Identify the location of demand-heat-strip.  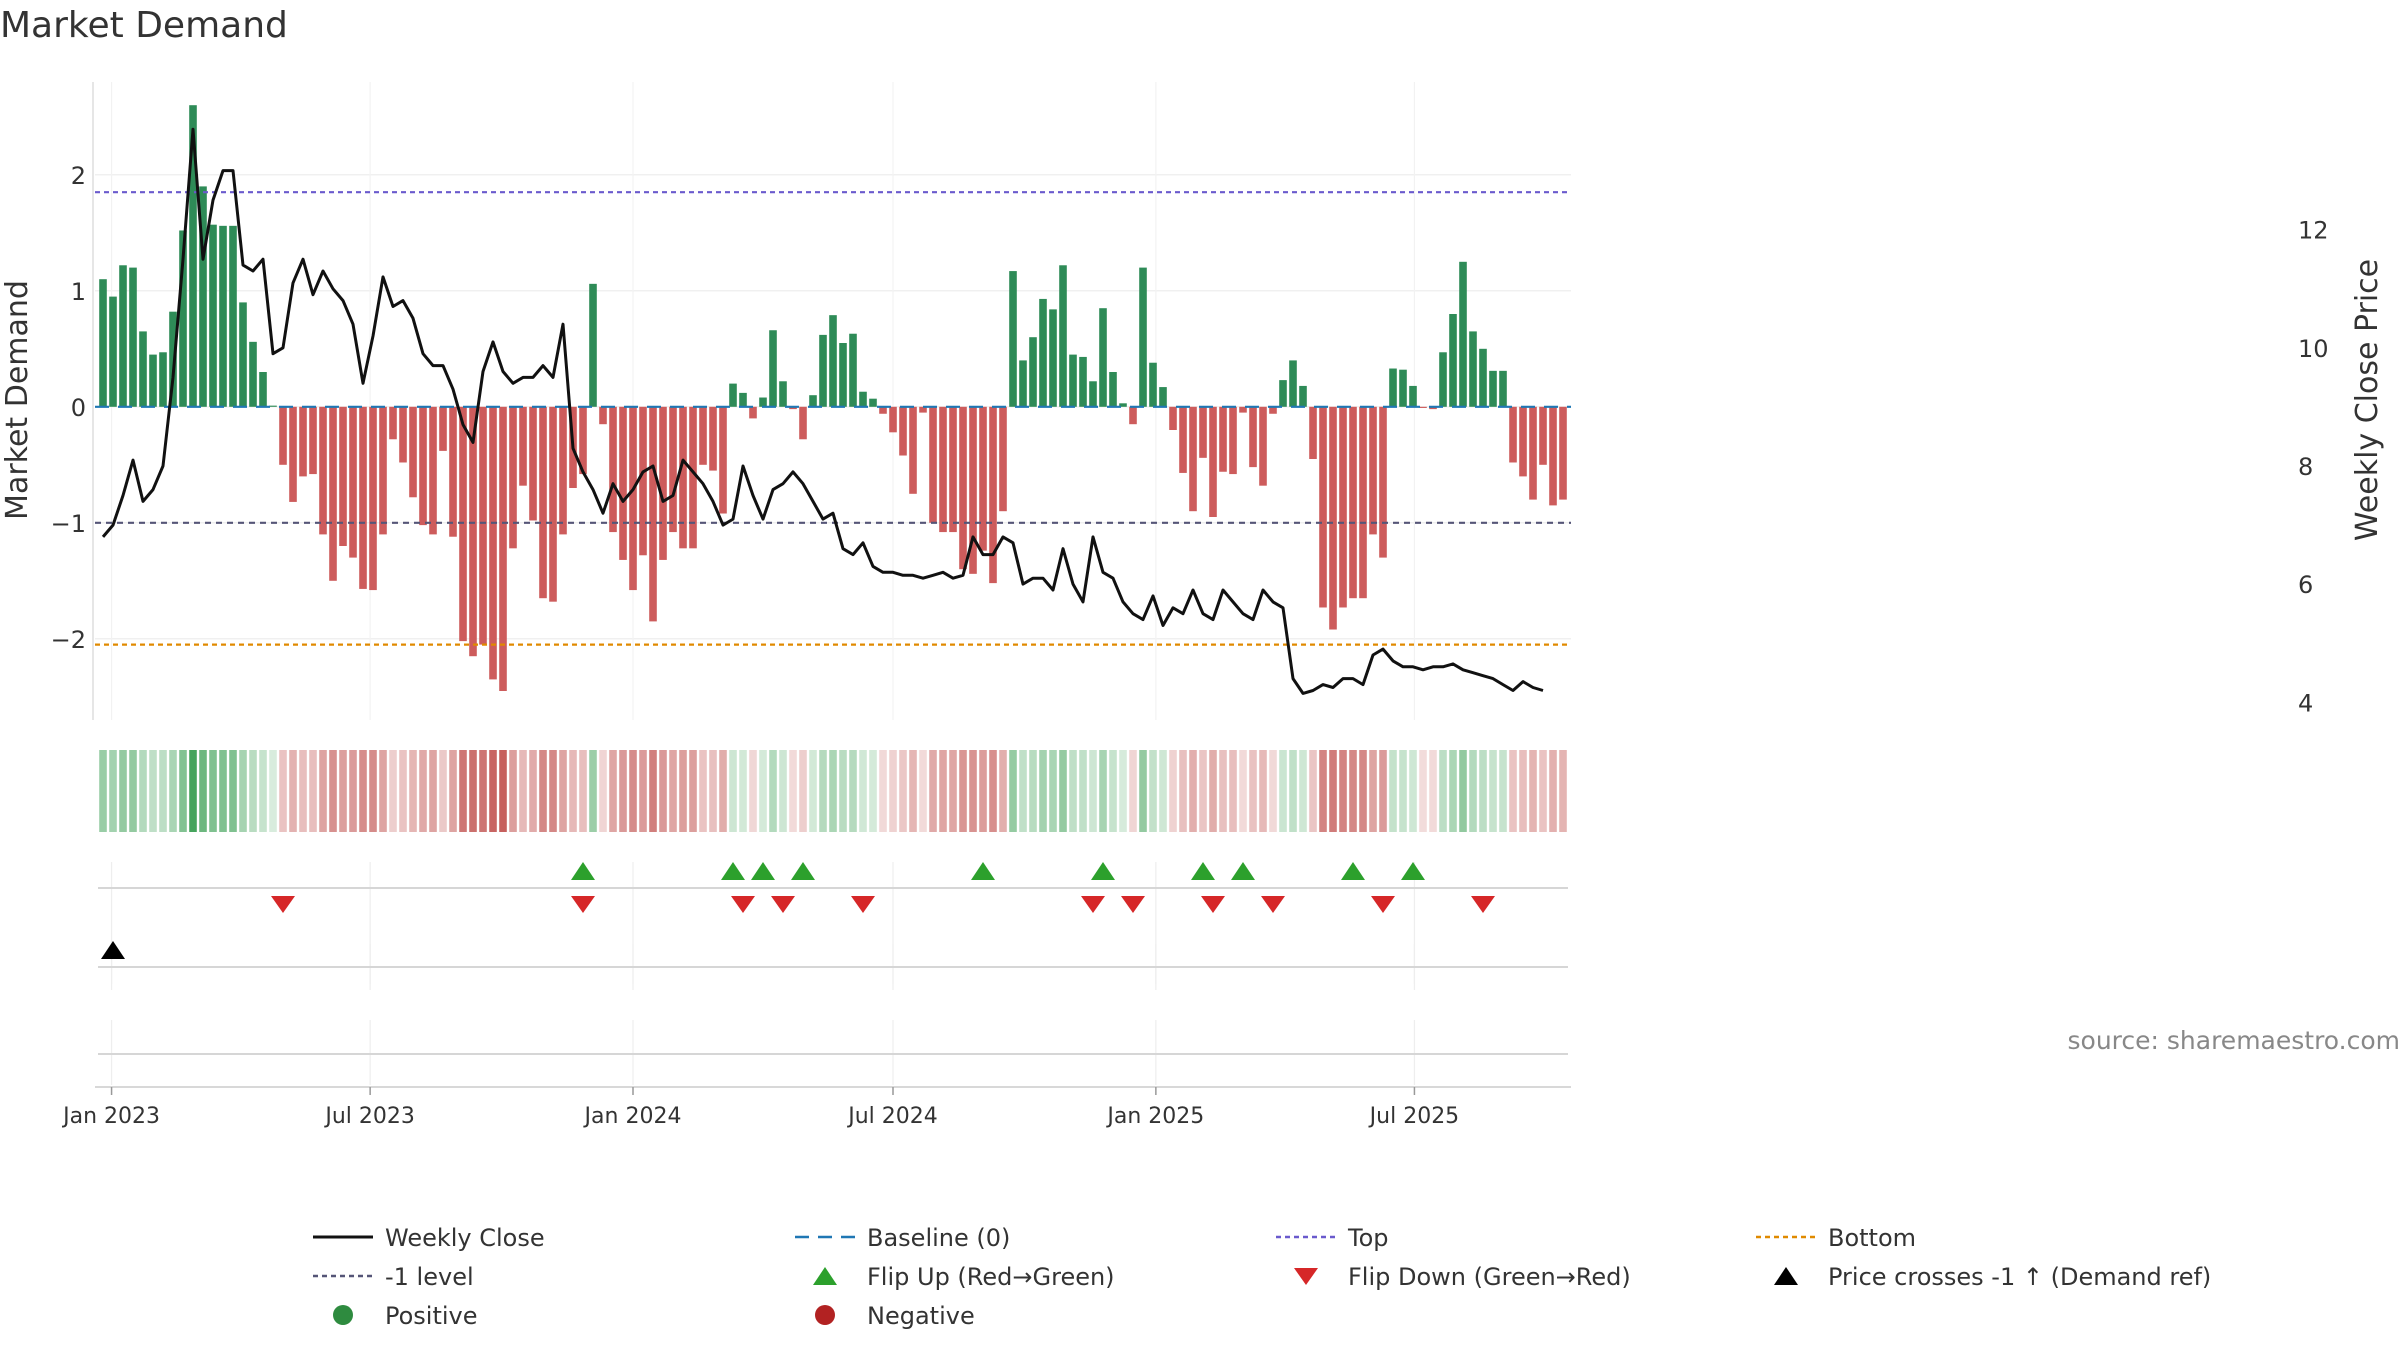
(833, 791).